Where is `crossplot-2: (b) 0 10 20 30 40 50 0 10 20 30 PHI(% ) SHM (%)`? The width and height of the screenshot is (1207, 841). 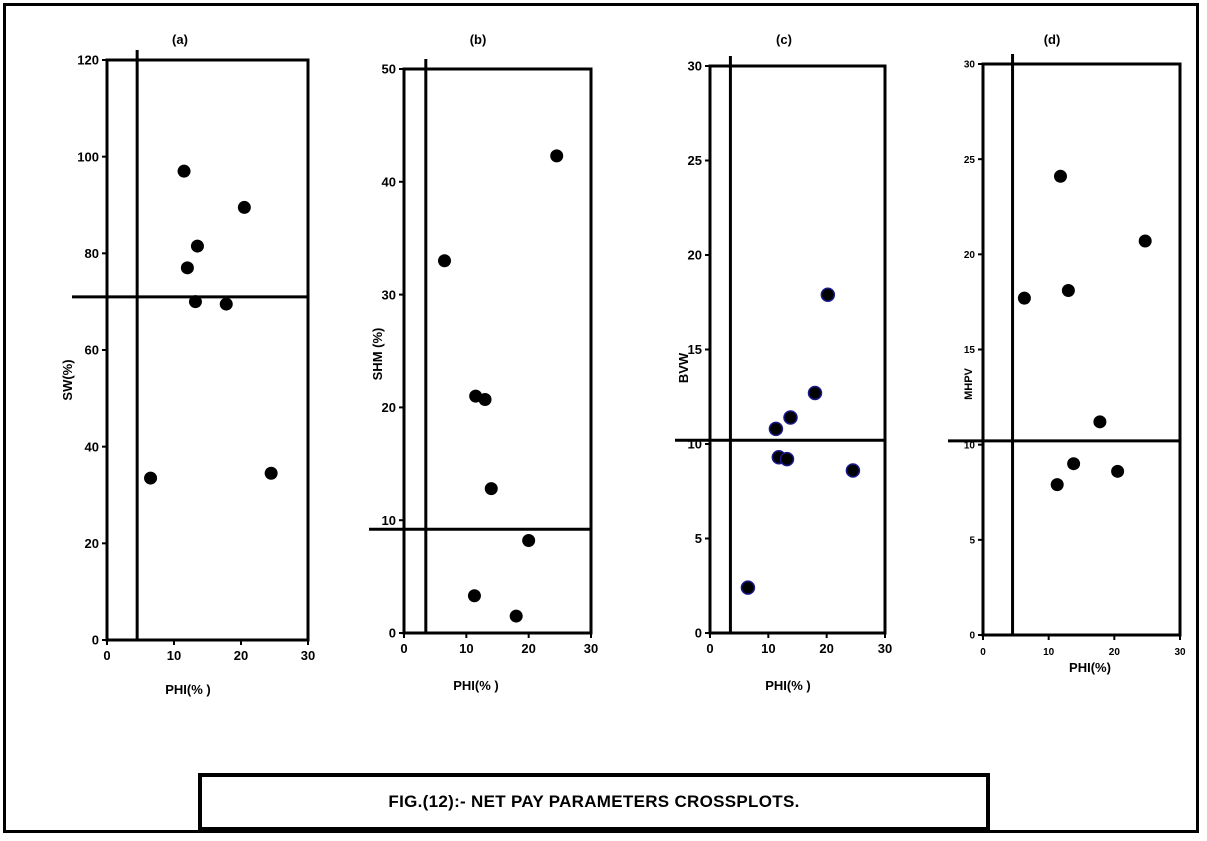
crossplot-2: (b) 0 10 20 30 40 50 0 10 20 30 PHI(% ) SHM (%) is located at coordinates (483, 362).